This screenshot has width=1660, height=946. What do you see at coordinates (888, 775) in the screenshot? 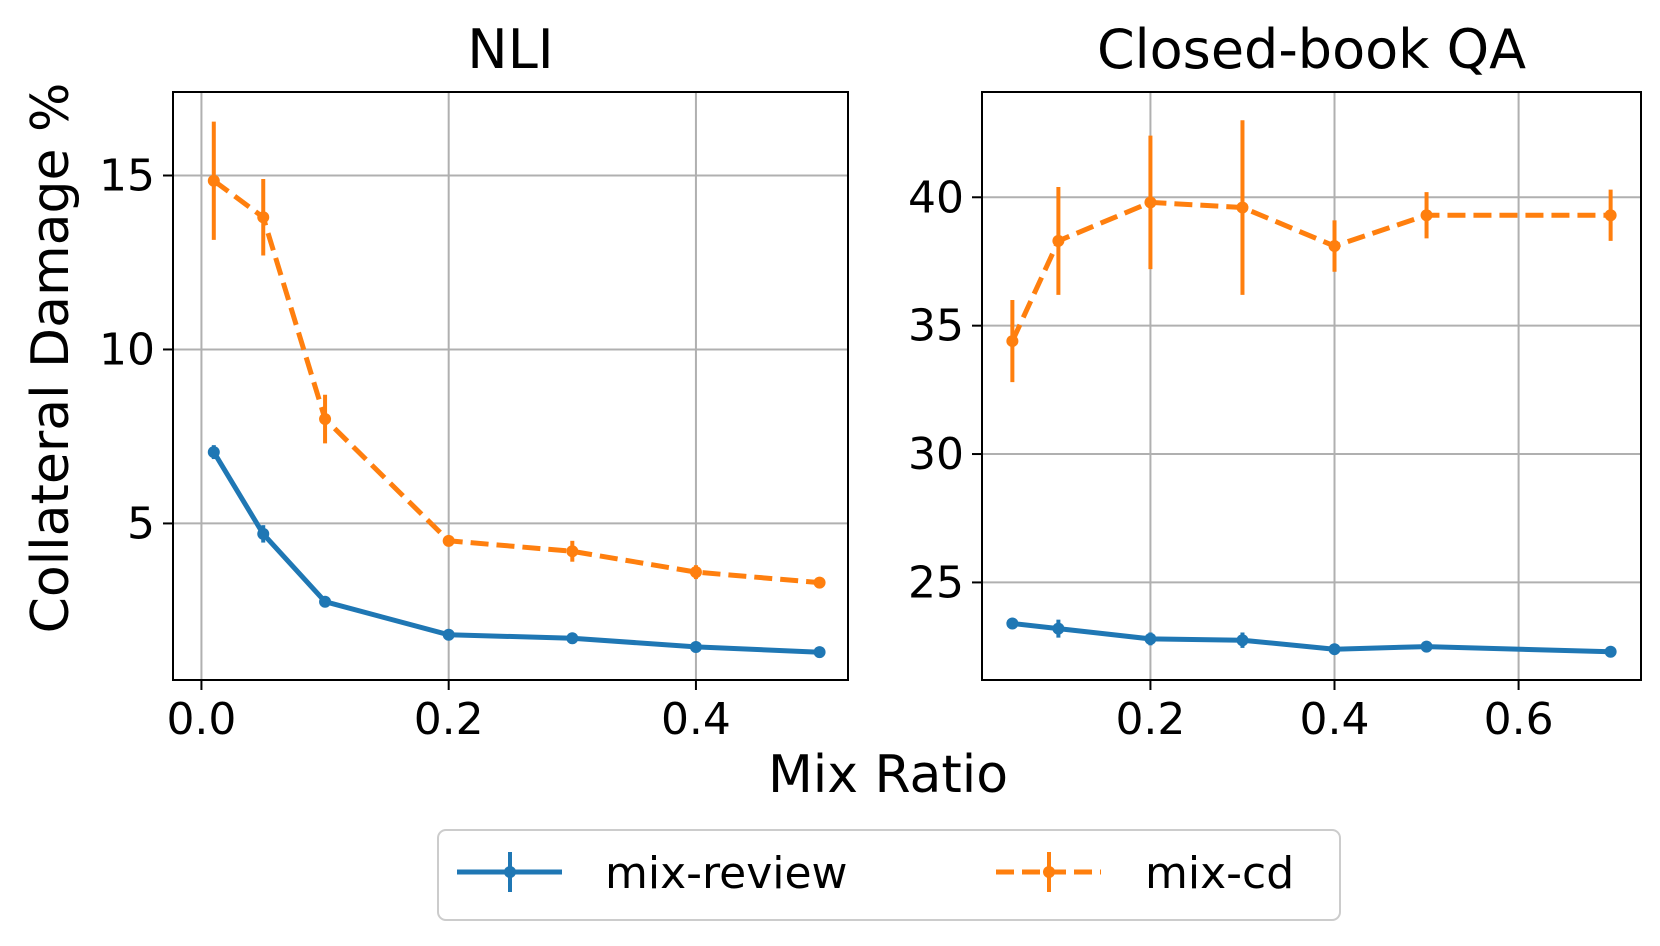
I see `x-axis-label: Mix Ratio` at bounding box center [888, 775].